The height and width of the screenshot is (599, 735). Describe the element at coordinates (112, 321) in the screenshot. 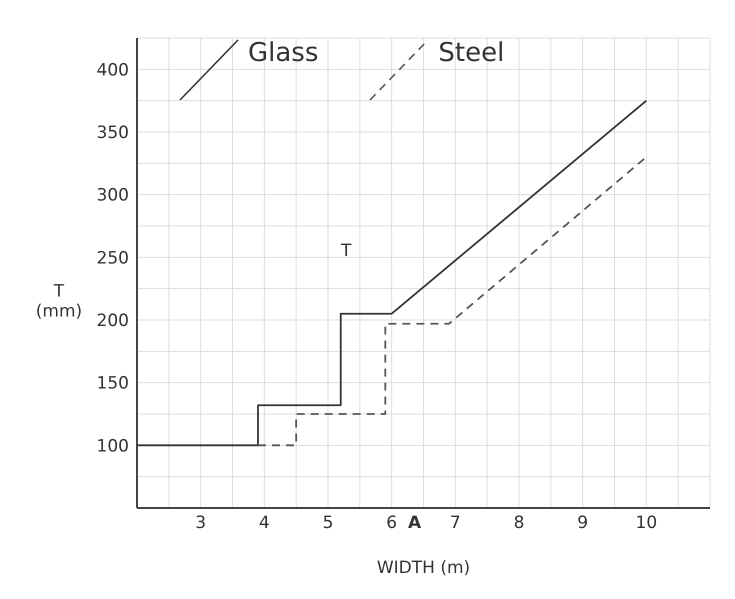

I see `y-tick-label: 200` at that location.